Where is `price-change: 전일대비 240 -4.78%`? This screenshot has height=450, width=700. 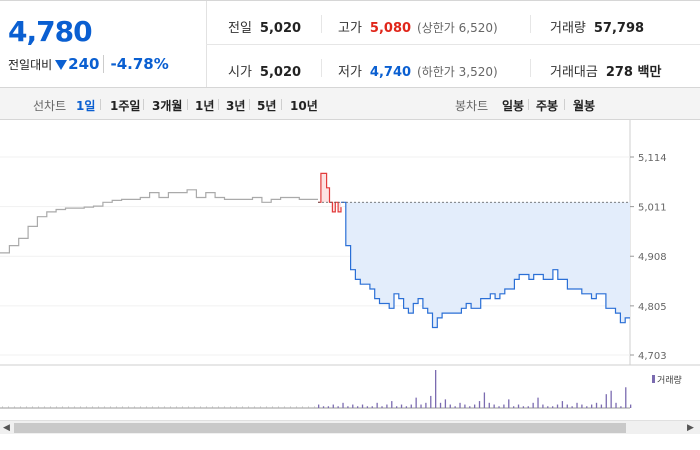
price-change: 전일대비 240 -4.78% is located at coordinates (88, 64).